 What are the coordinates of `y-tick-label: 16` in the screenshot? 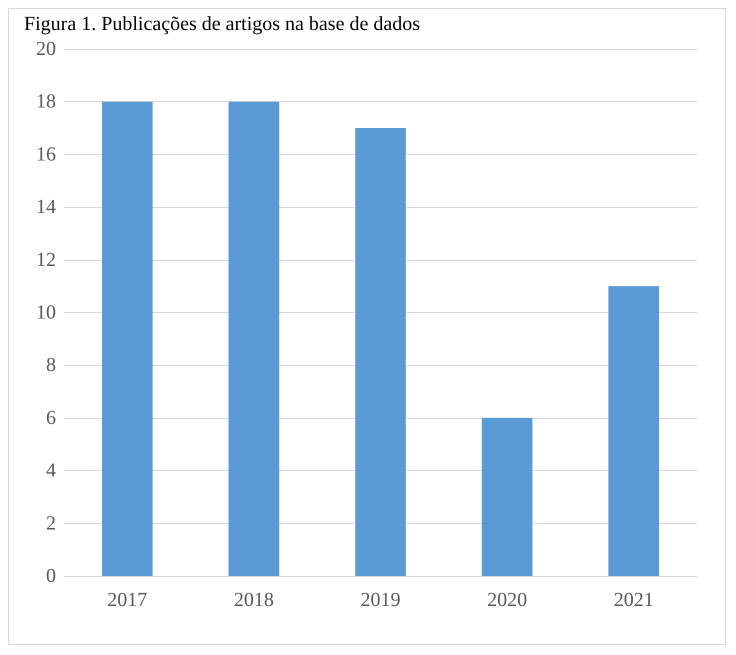 It's located at (46, 154).